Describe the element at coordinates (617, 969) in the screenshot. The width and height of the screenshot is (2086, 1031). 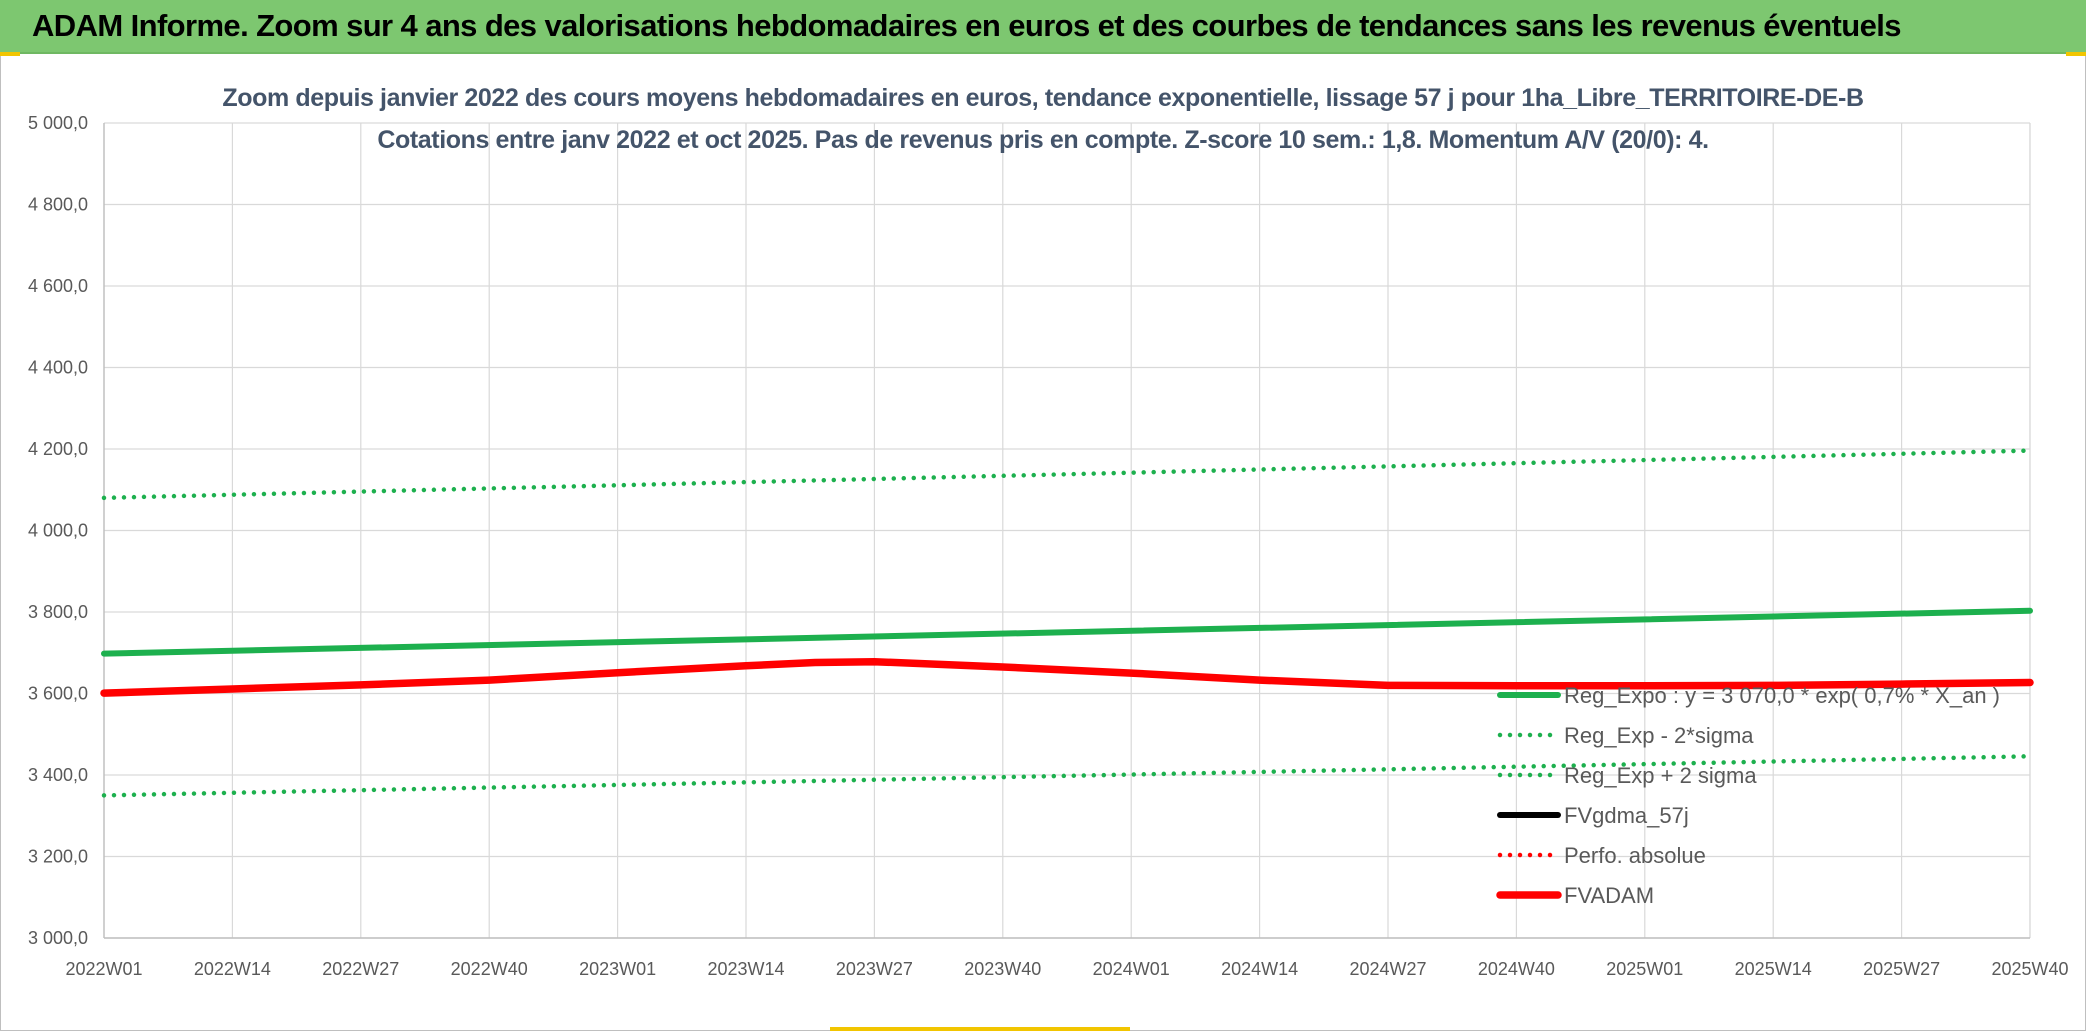
I see `x-tick-label: 2023W01` at that location.